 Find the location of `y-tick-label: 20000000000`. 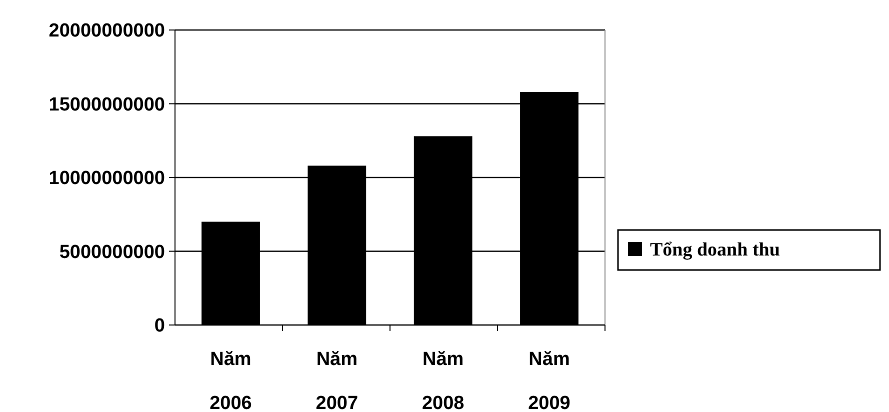

y-tick-label: 20000000000 is located at coordinates (106, 31).